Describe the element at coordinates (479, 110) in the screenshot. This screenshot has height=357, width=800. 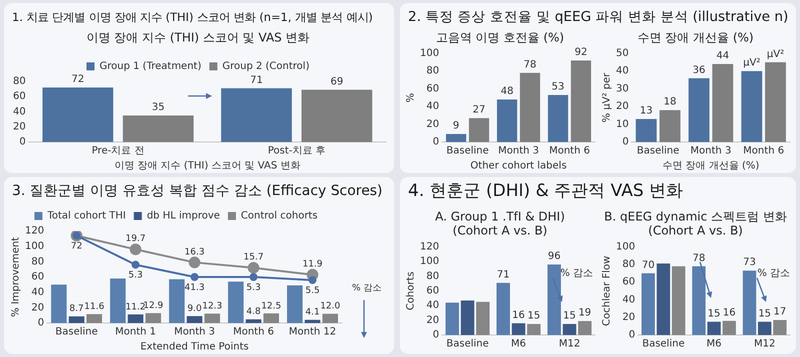
I see `data-label: 27` at that location.